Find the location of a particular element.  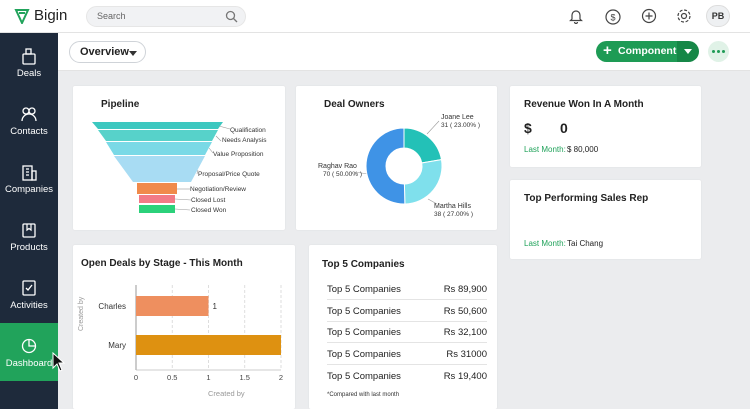

view-dropdown: Overview is located at coordinates (107, 52).